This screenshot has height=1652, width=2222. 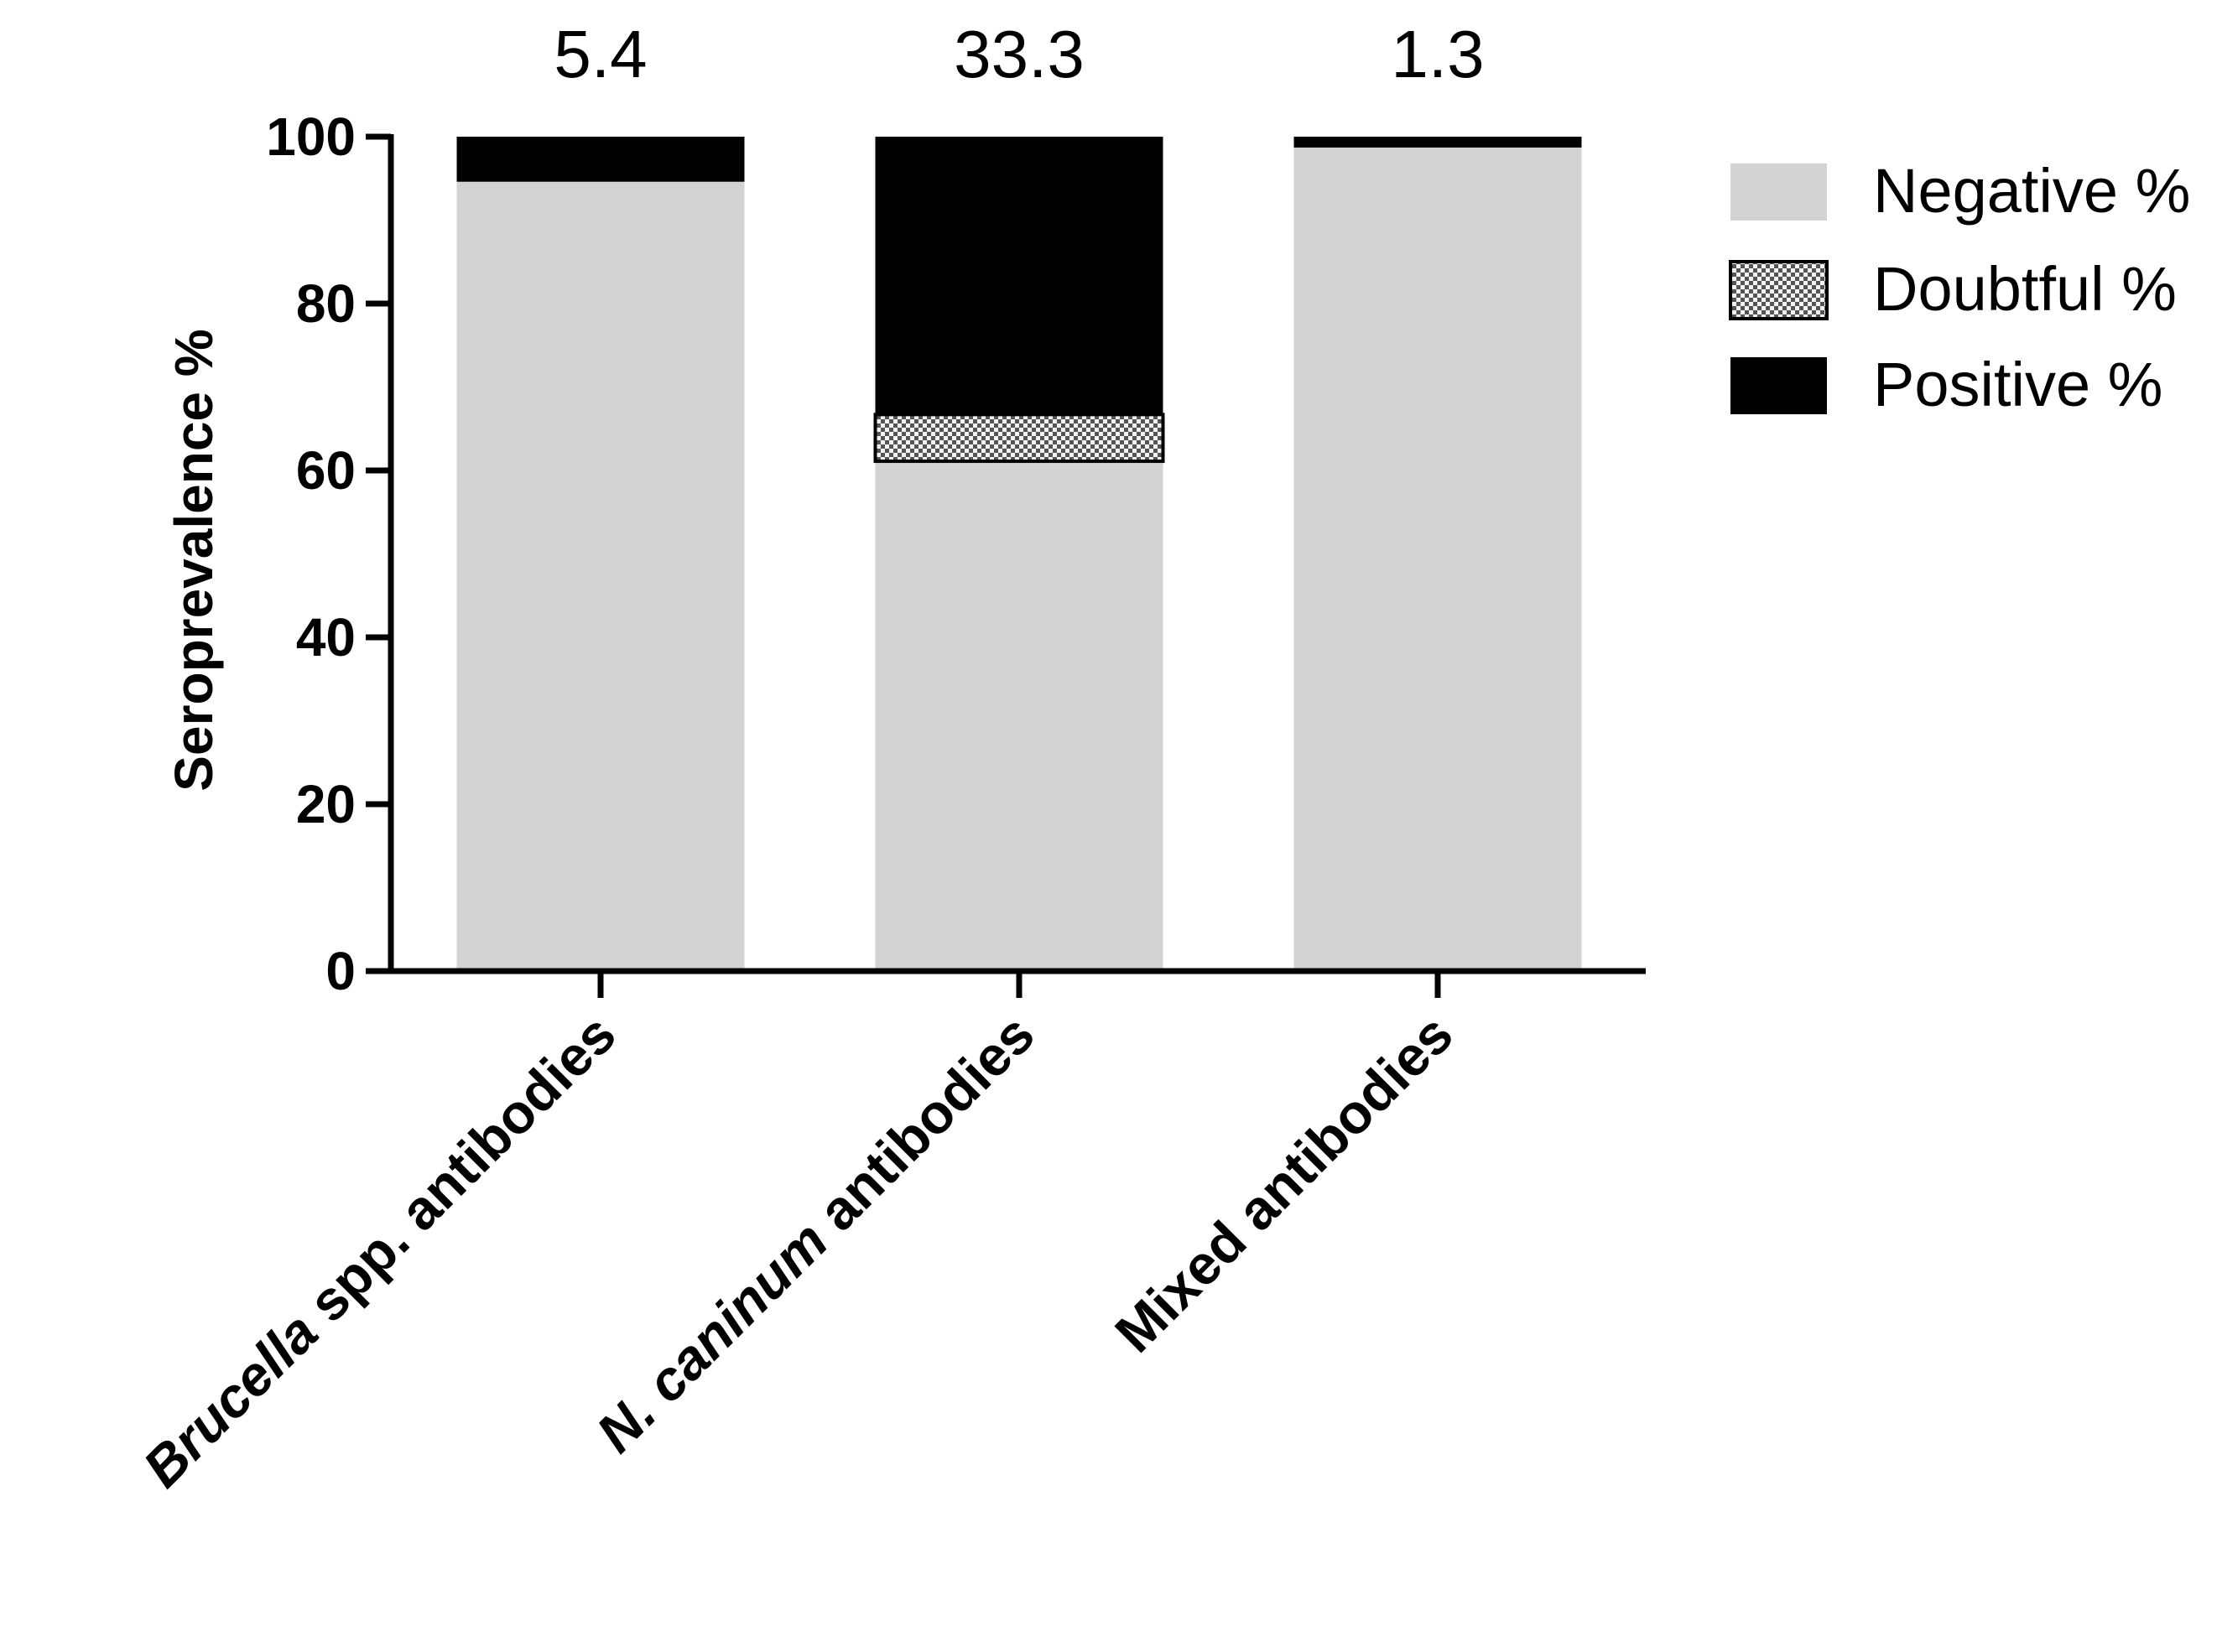 I want to click on x-category-label: N. caninum antibodies, so click(x=816, y=1233).